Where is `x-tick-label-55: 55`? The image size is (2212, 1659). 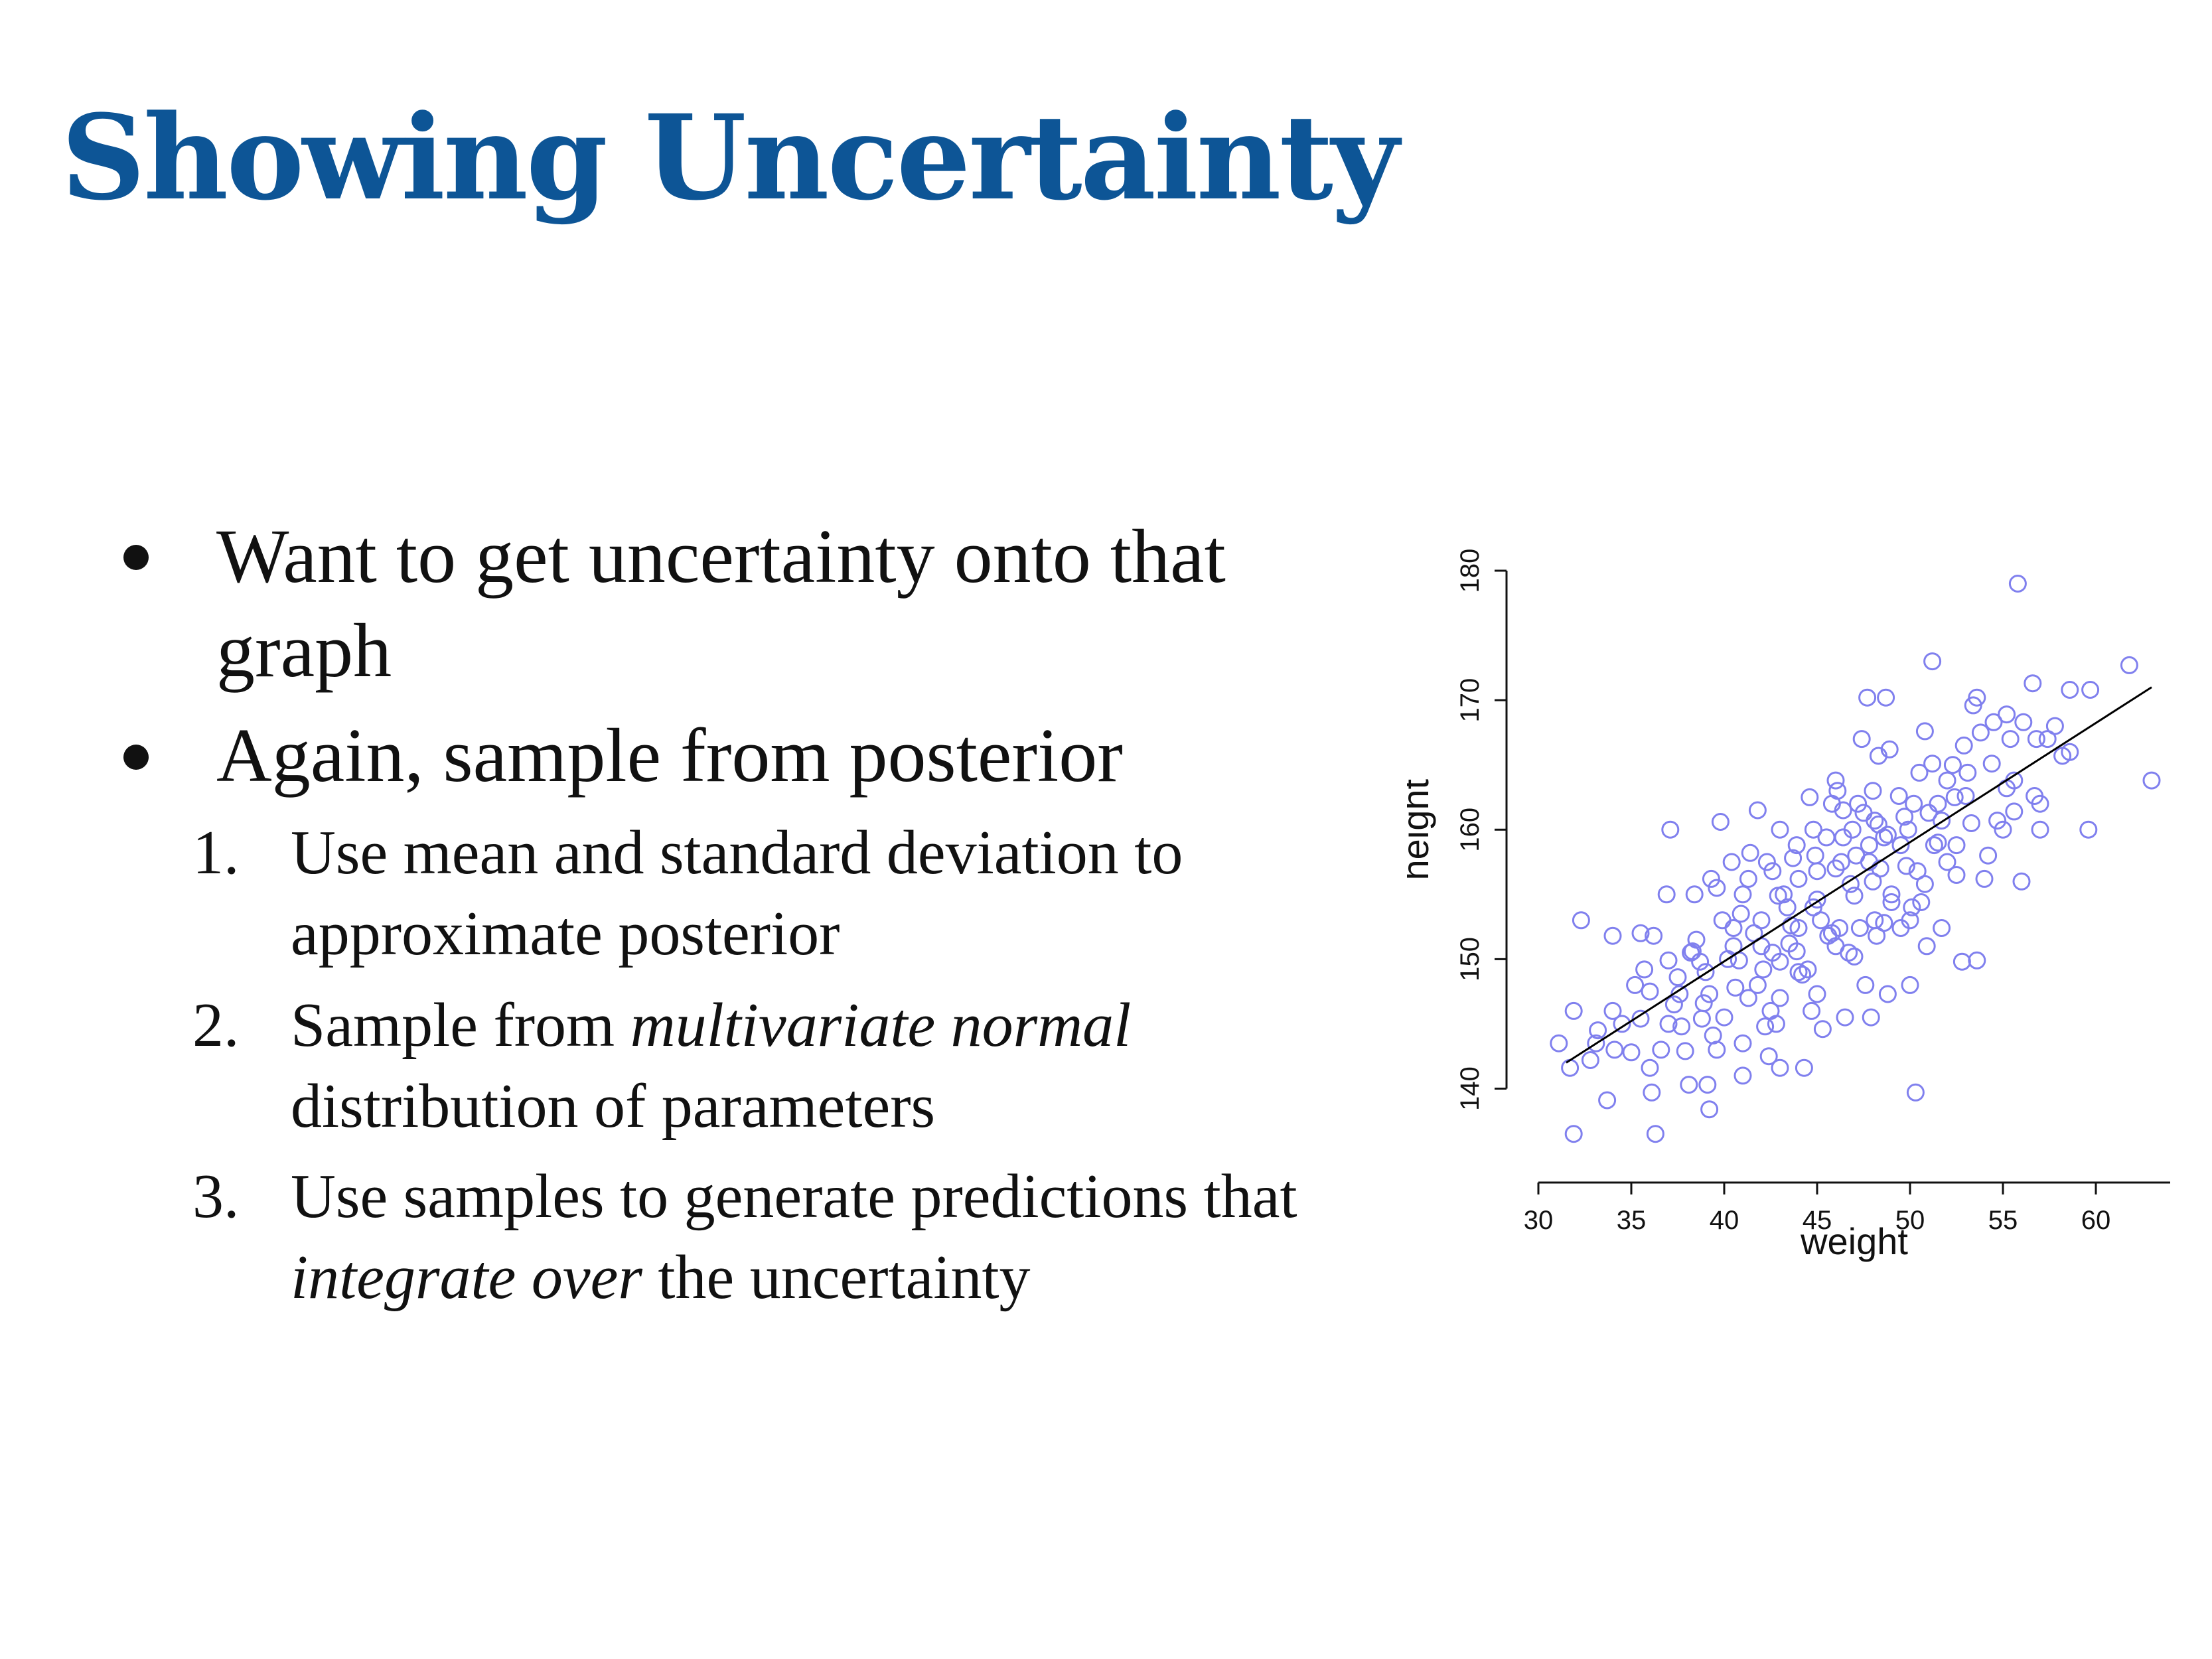
x-tick-label-55: 55 is located at coordinates (2003, 1220).